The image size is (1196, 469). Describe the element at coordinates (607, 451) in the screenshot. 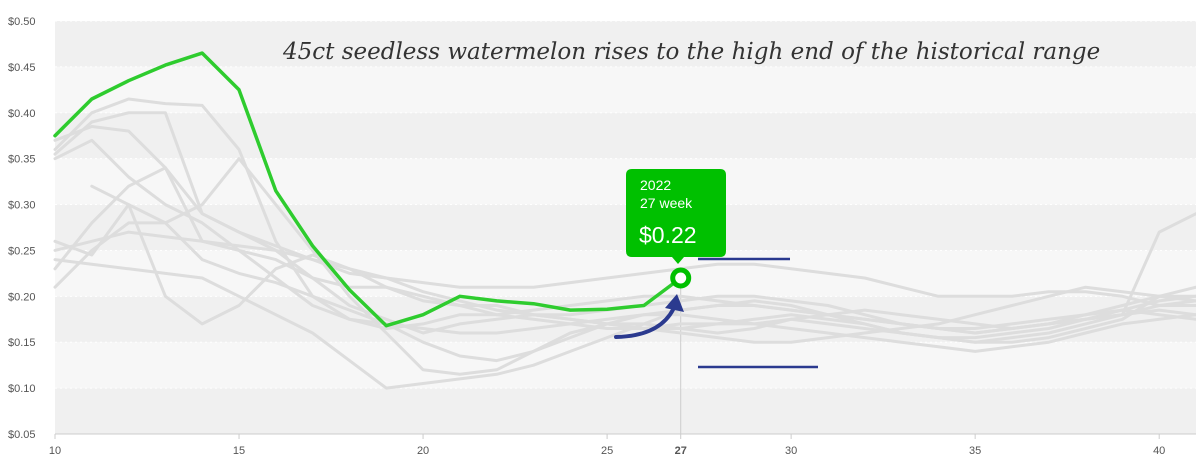

I see `x-tick-label: 25` at that location.